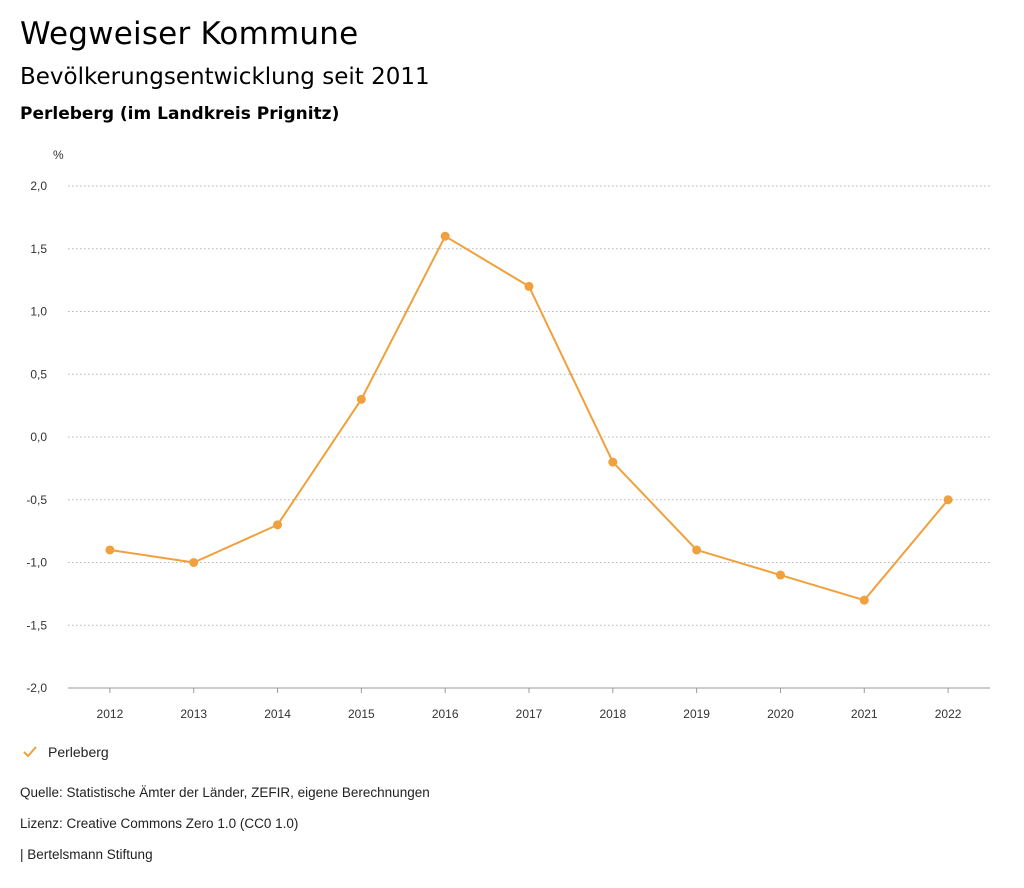  Describe the element at coordinates (38, 312) in the screenshot. I see `y-tick-label: 1,0` at that location.